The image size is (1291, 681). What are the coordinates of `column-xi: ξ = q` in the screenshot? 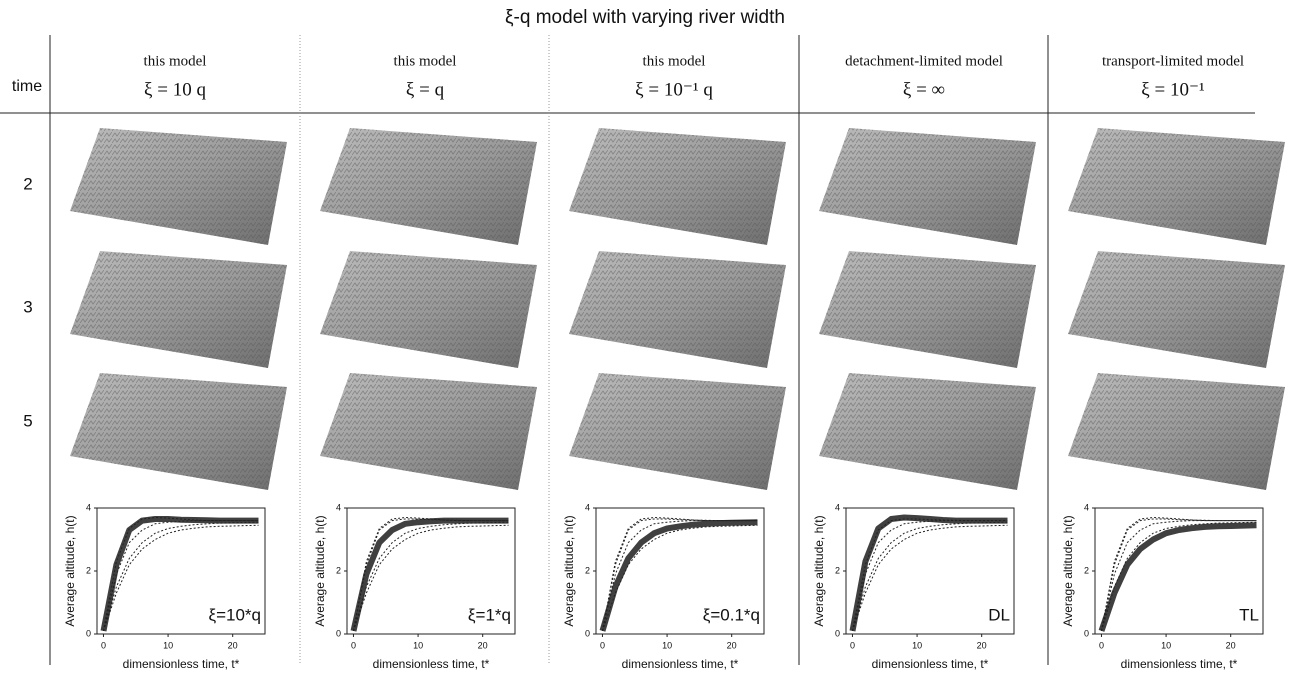 It's located at (425, 89).